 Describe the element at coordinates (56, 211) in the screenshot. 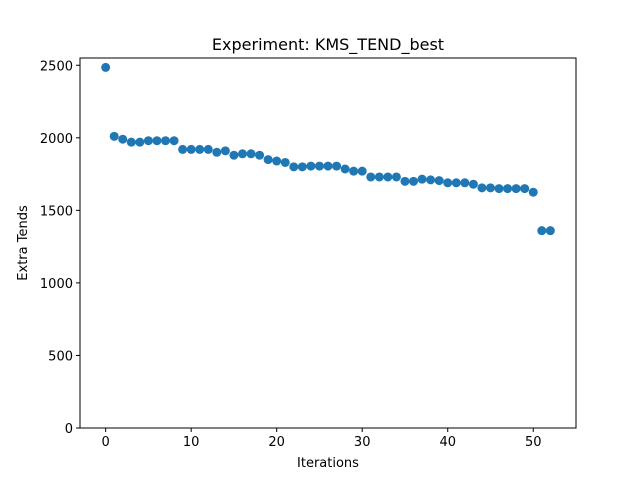

I see `y-tick-label: 1500` at that location.